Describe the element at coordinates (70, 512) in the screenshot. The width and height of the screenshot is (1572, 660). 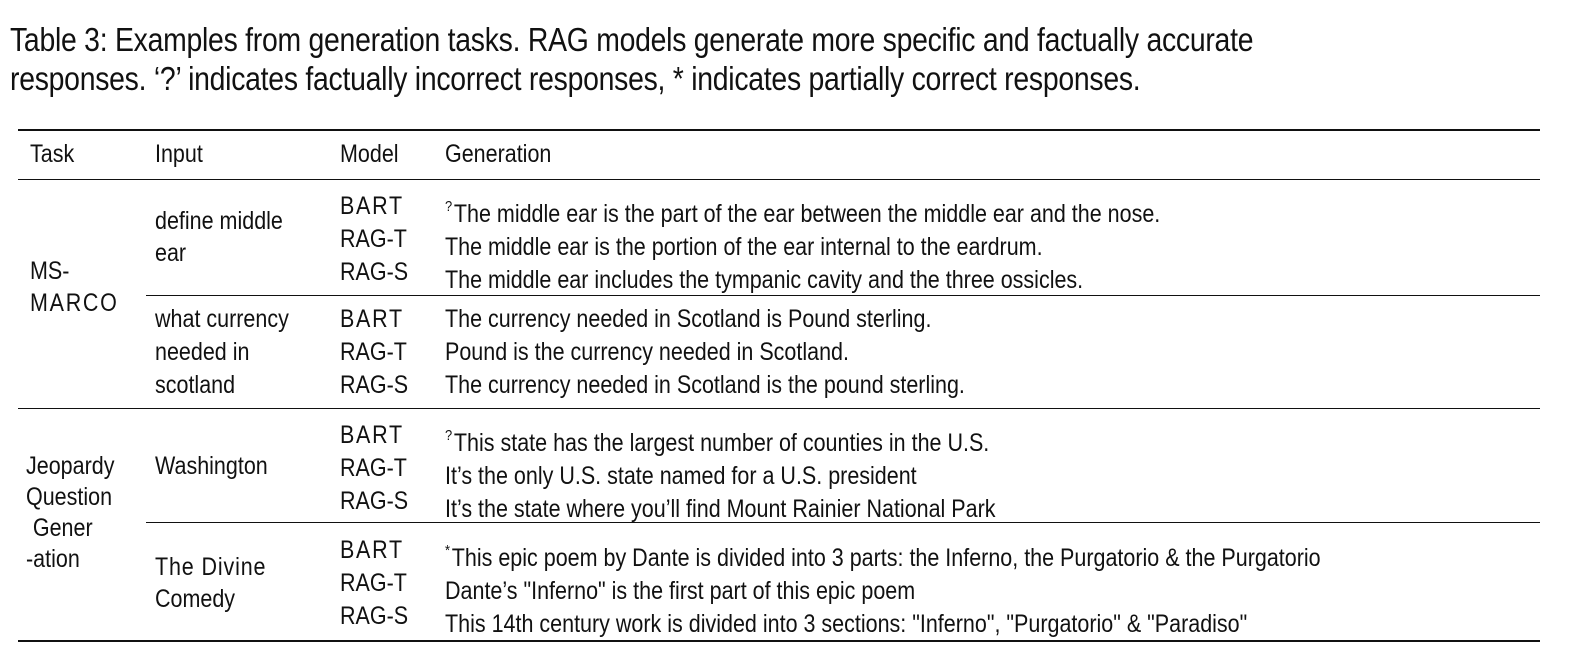
I see `task-cell-jeopardy: Jeopardy Question Gener -ation` at that location.